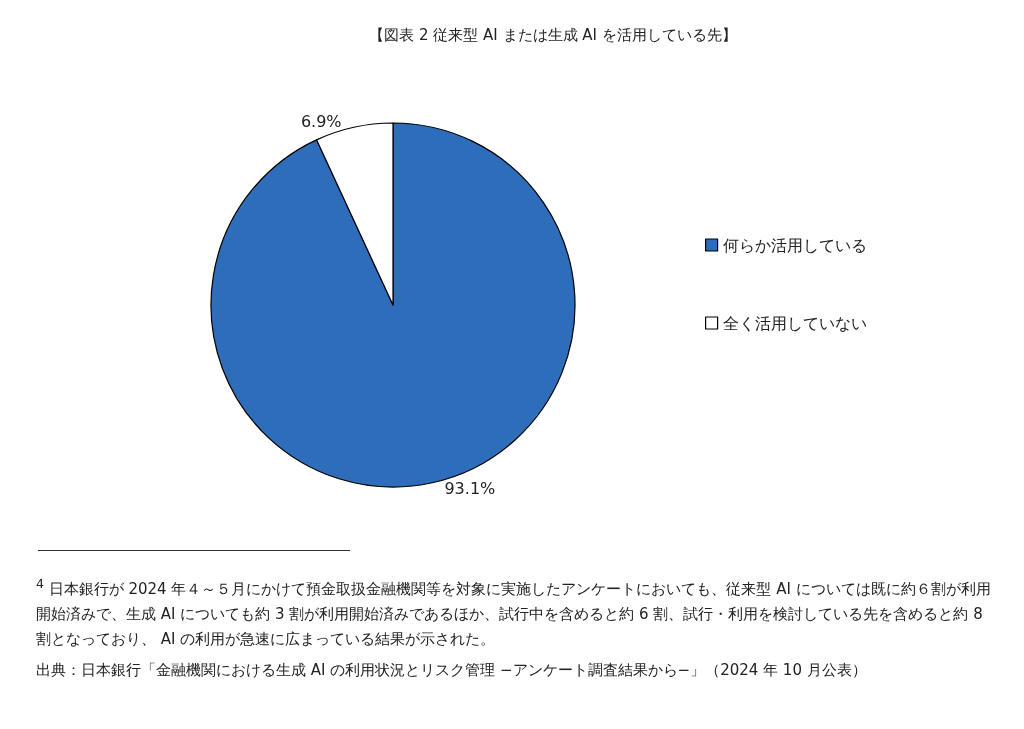  What do you see at coordinates (321, 121) in the screenshot?
I see `data-label: 6.9%` at bounding box center [321, 121].